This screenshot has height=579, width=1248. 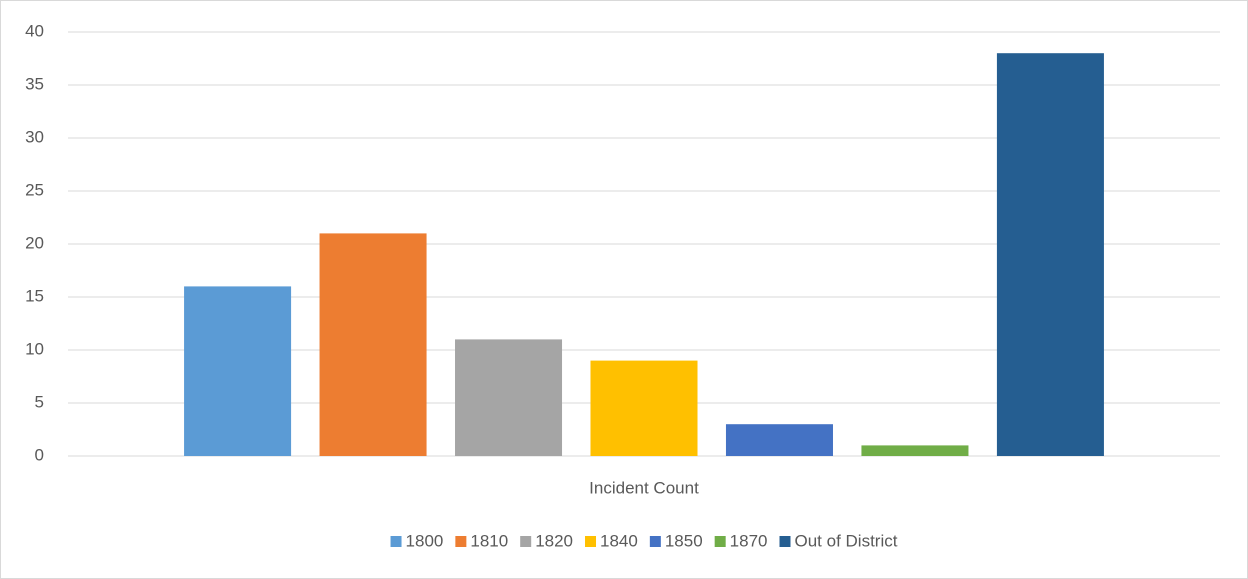 What do you see at coordinates (554, 540) in the screenshot?
I see `legend-label: 1820` at bounding box center [554, 540].